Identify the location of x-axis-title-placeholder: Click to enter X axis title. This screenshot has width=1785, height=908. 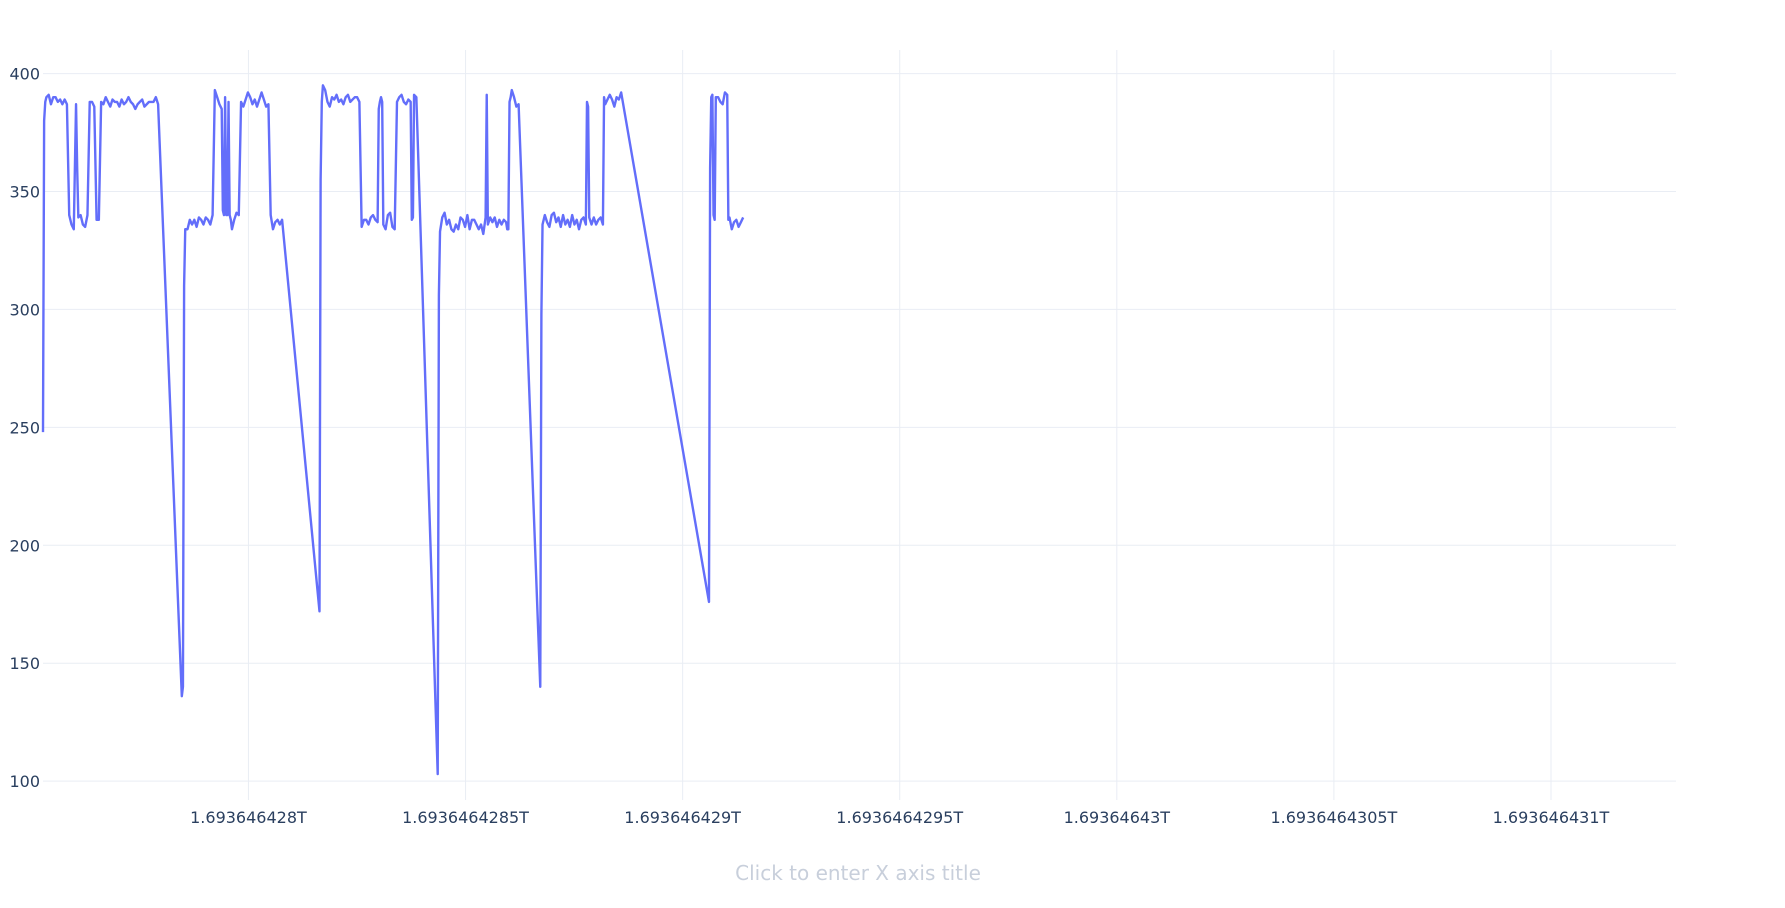
(858, 873).